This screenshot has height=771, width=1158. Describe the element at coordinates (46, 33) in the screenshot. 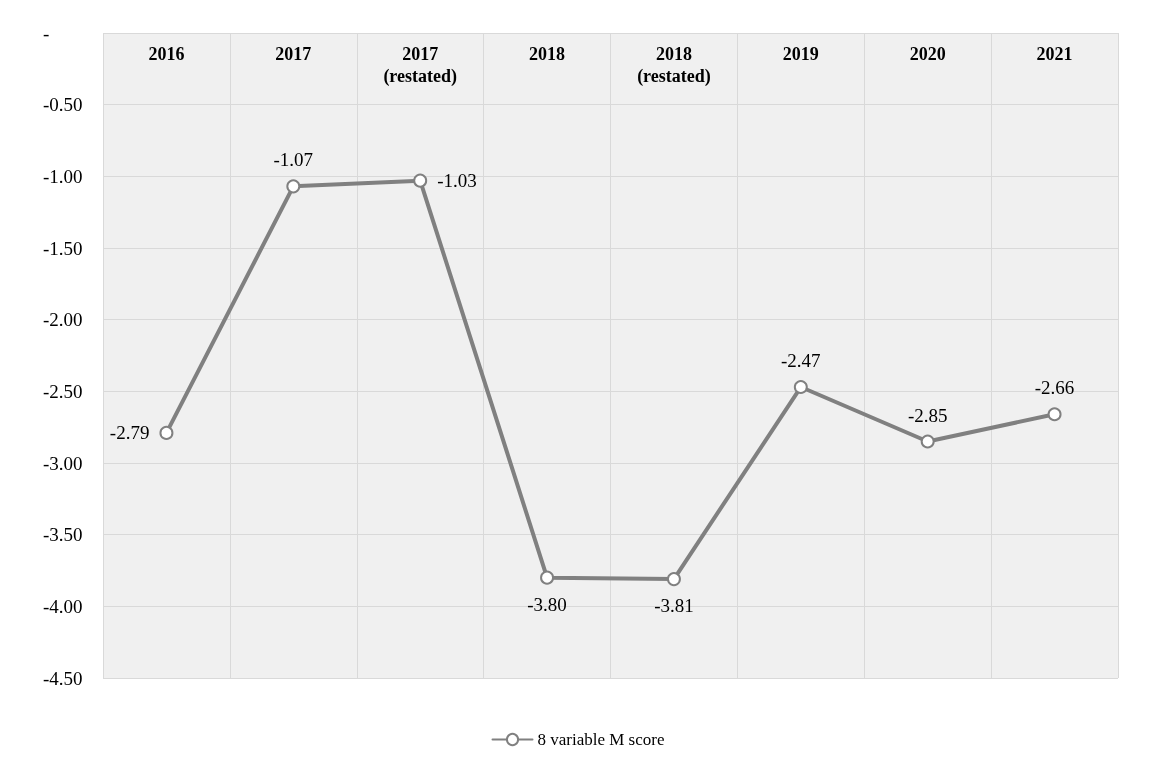

I see `y-tick-label: -` at that location.